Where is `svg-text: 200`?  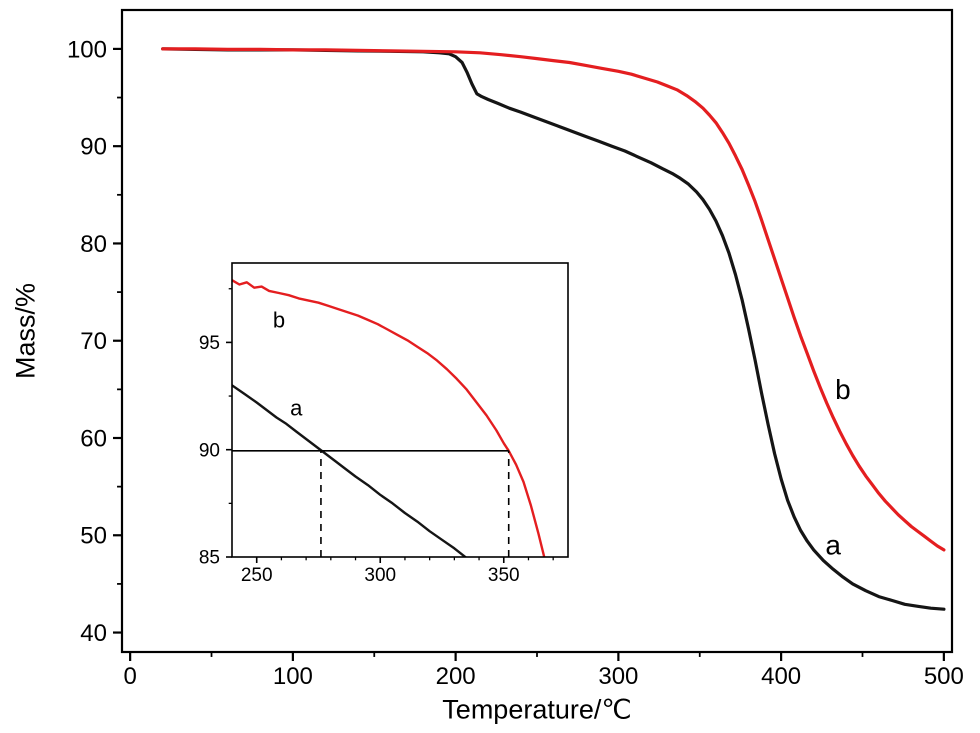
svg-text: 200 is located at coordinates (456, 676).